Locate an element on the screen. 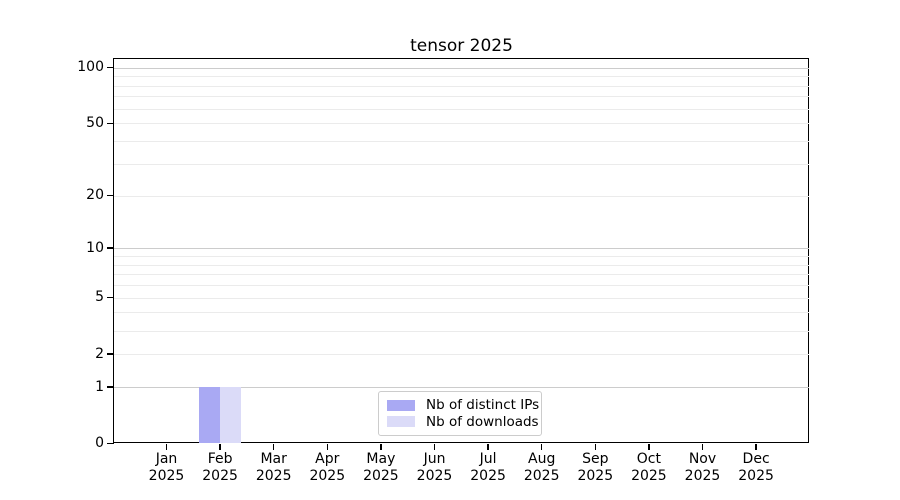 Image resolution: width=900 pixels, height=500 pixels. x-tick-label: Nov 2025 is located at coordinates (702, 467).